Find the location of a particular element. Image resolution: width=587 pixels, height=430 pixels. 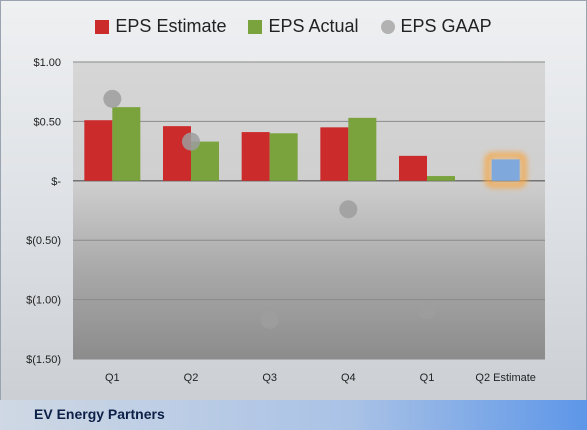

legend-swatch-estimate is located at coordinates (102, 26).